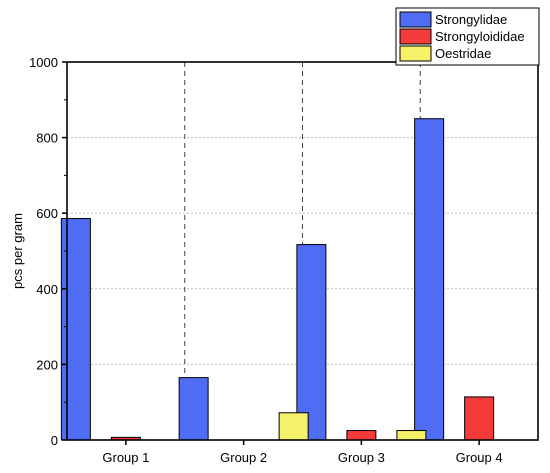 Image resolution: width=550 pixels, height=473 pixels. What do you see at coordinates (47, 289) in the screenshot?
I see `y-tick-label: 400` at bounding box center [47, 289].